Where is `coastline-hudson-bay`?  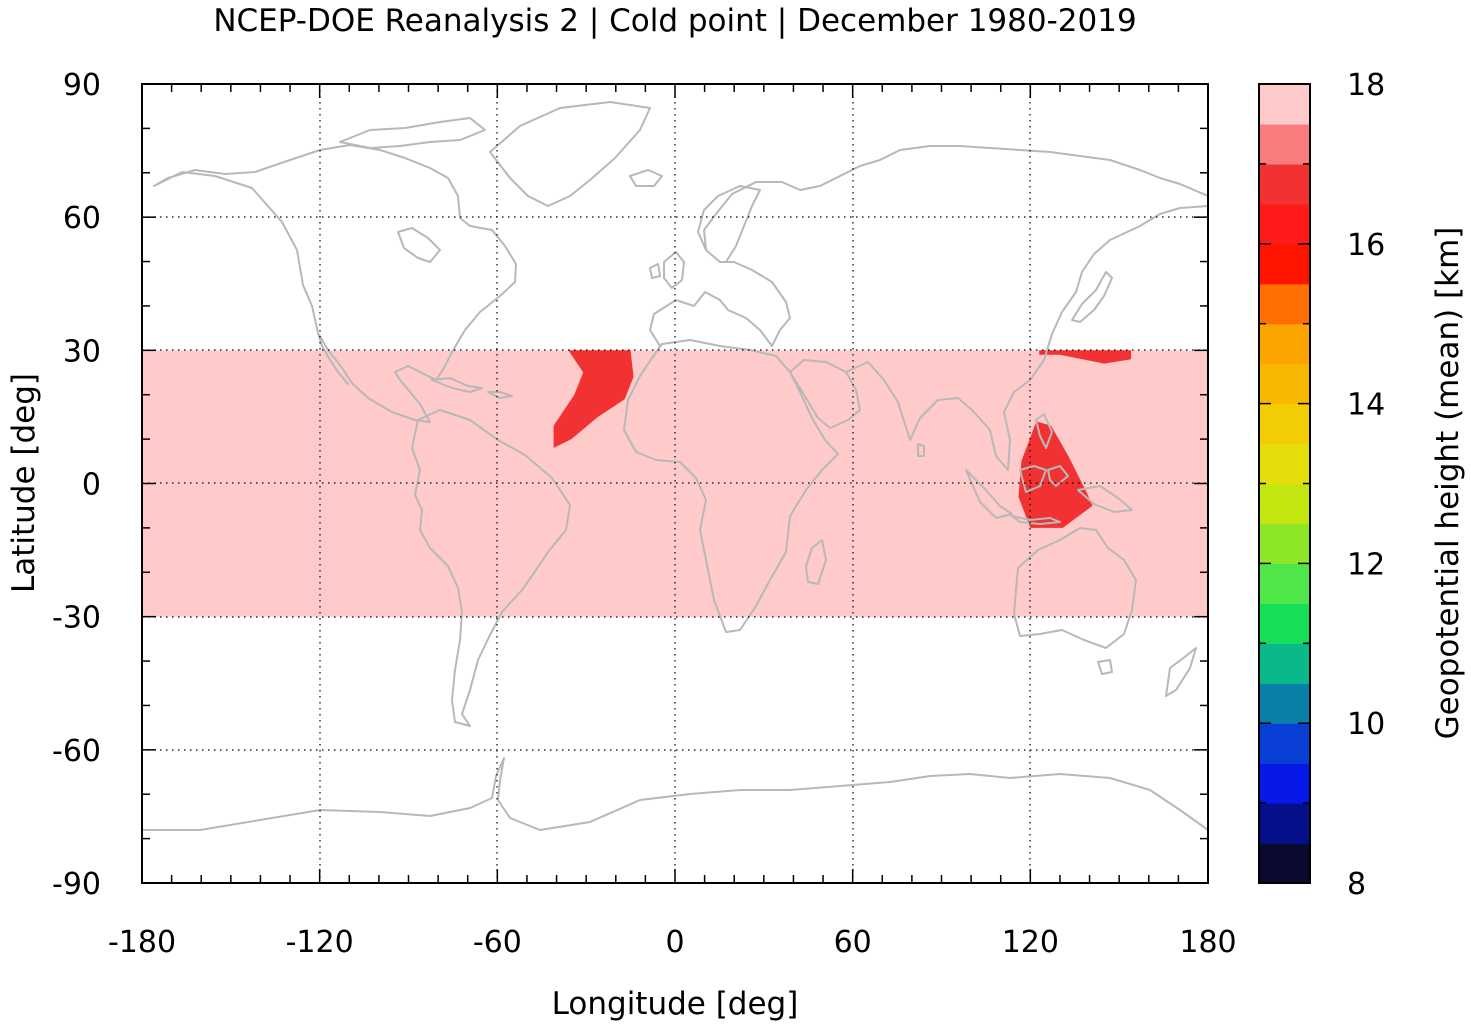 coastline-hudson-bay is located at coordinates (419, 245).